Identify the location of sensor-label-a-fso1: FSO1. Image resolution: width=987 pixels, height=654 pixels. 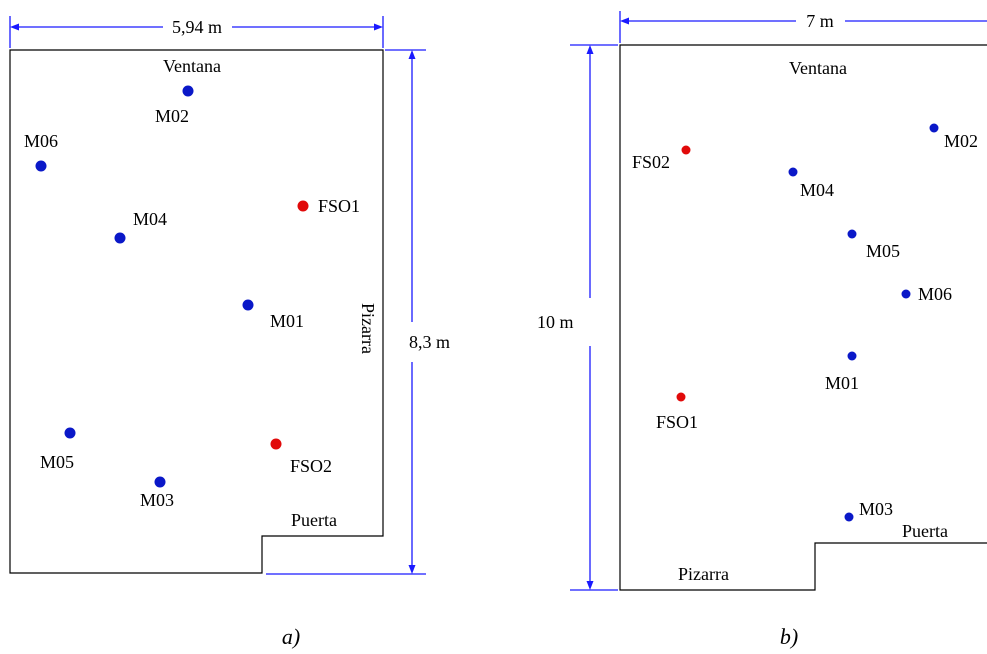
(339, 206).